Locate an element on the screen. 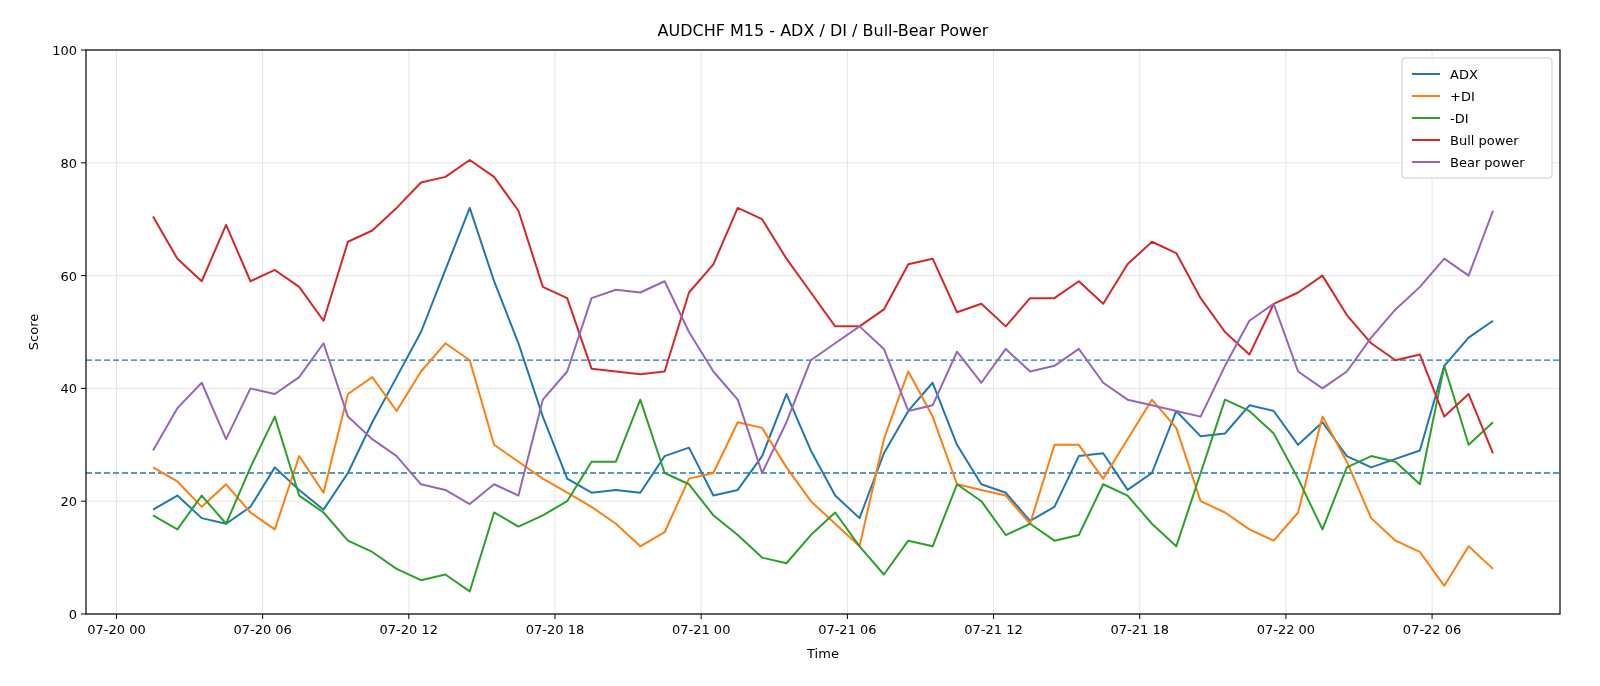  y-axis-title: Score is located at coordinates (33, 332).